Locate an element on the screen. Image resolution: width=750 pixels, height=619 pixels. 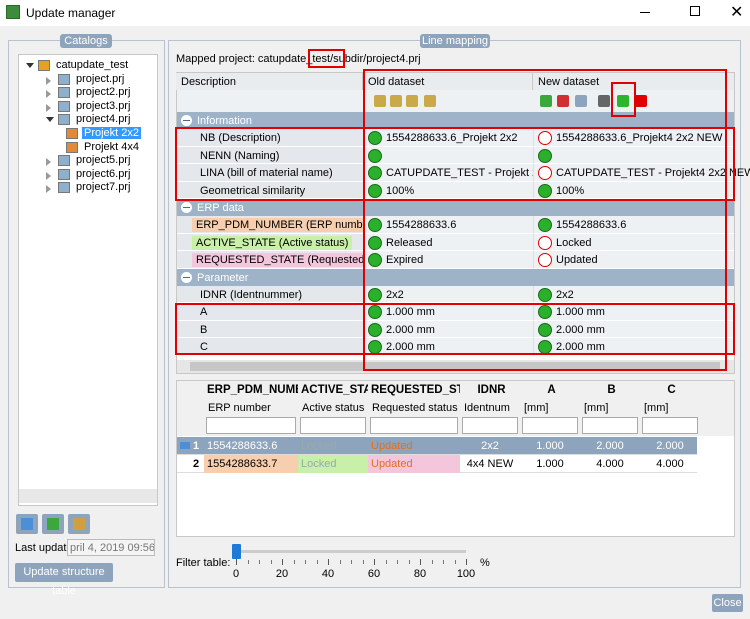
minimize-button is located at coordinates (645, 12).